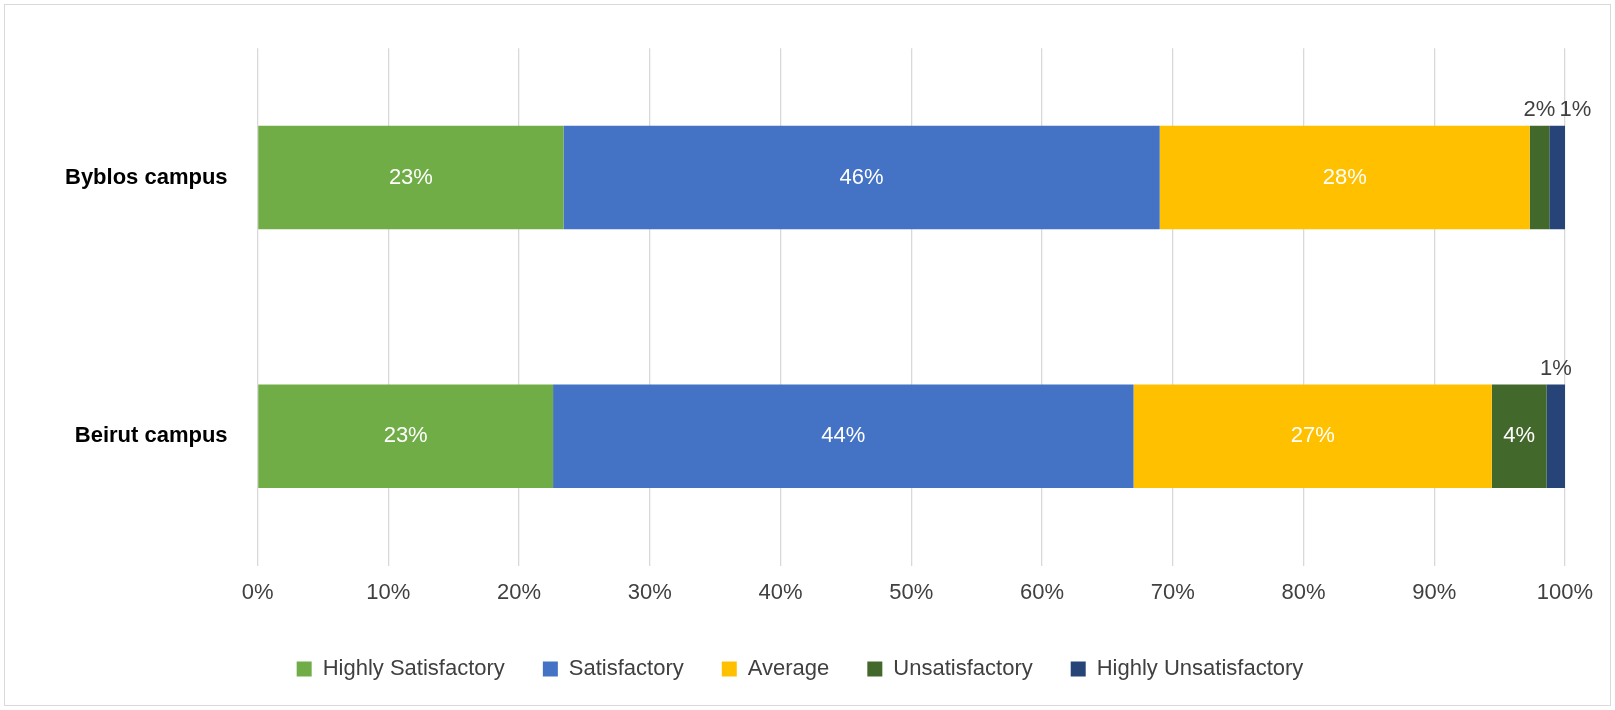 The height and width of the screenshot is (710, 1615). I want to click on x-tick-label: 40%, so click(780, 591).